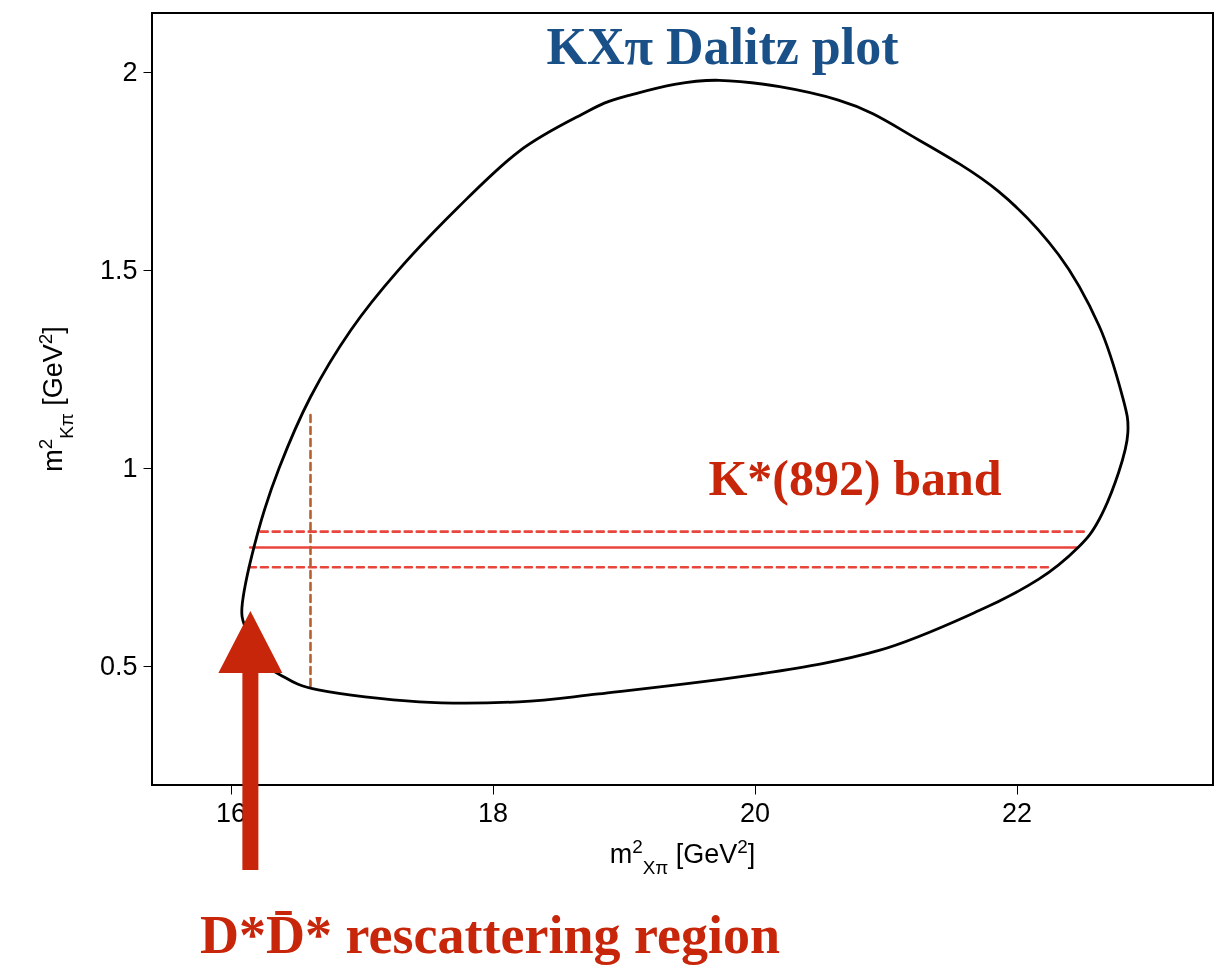 The width and height of the screenshot is (1223, 978). Describe the element at coordinates (855, 478) in the screenshot. I see `annotation: K*(892) band` at that location.